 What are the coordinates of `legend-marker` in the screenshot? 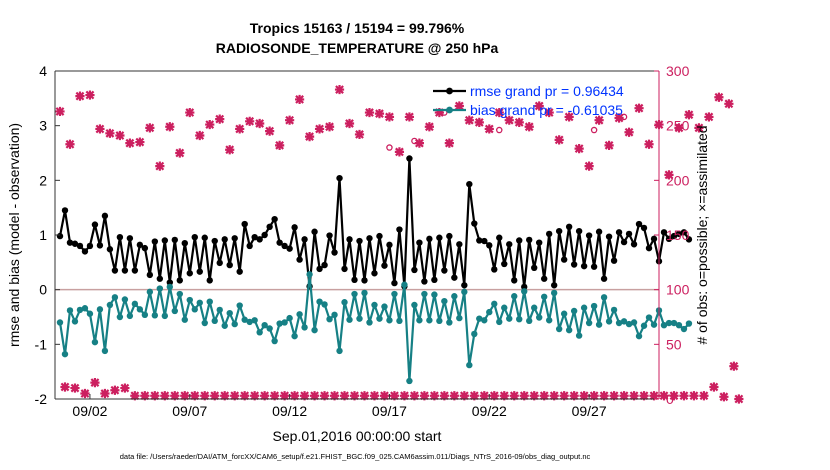 It's located at (449, 91).